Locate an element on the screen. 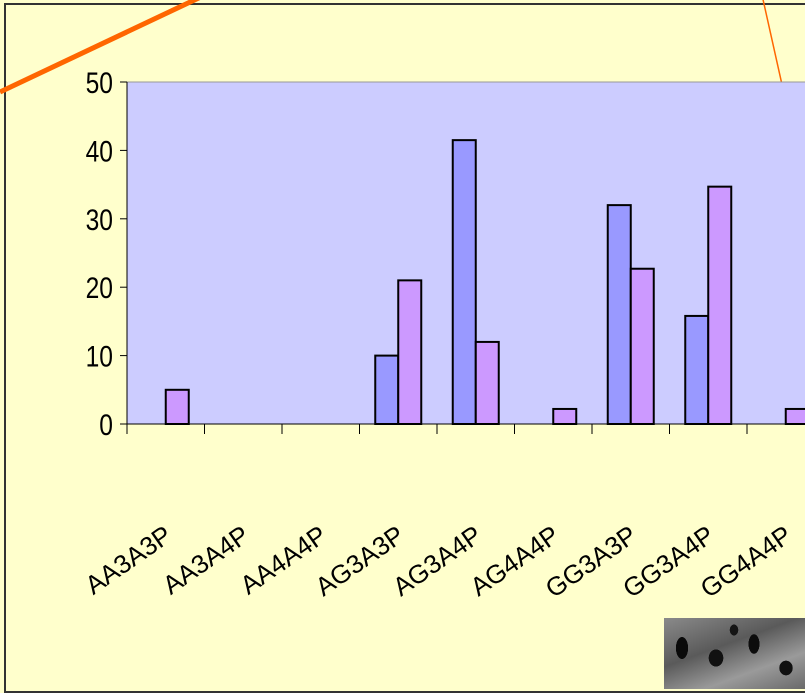  x-tick-label: AA3A3P is located at coordinates (128, 559).